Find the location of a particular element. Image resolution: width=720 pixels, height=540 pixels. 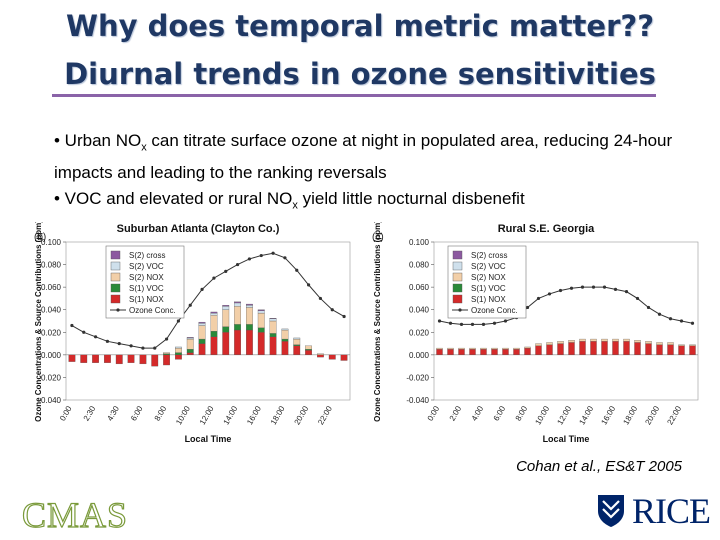

y-tick-label: -0.020 is located at coordinates (49, 377).